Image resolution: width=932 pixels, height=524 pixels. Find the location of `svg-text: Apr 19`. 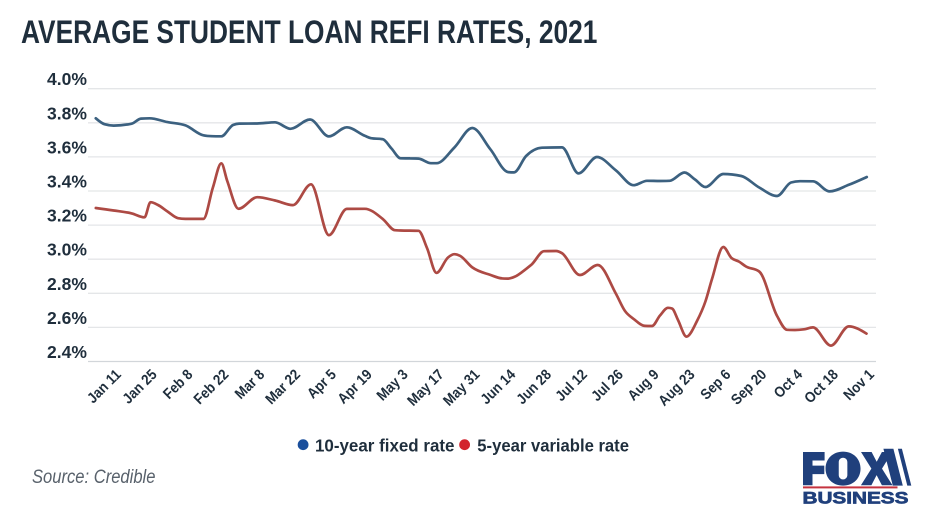

svg-text: Apr 19 is located at coordinates (354, 386).